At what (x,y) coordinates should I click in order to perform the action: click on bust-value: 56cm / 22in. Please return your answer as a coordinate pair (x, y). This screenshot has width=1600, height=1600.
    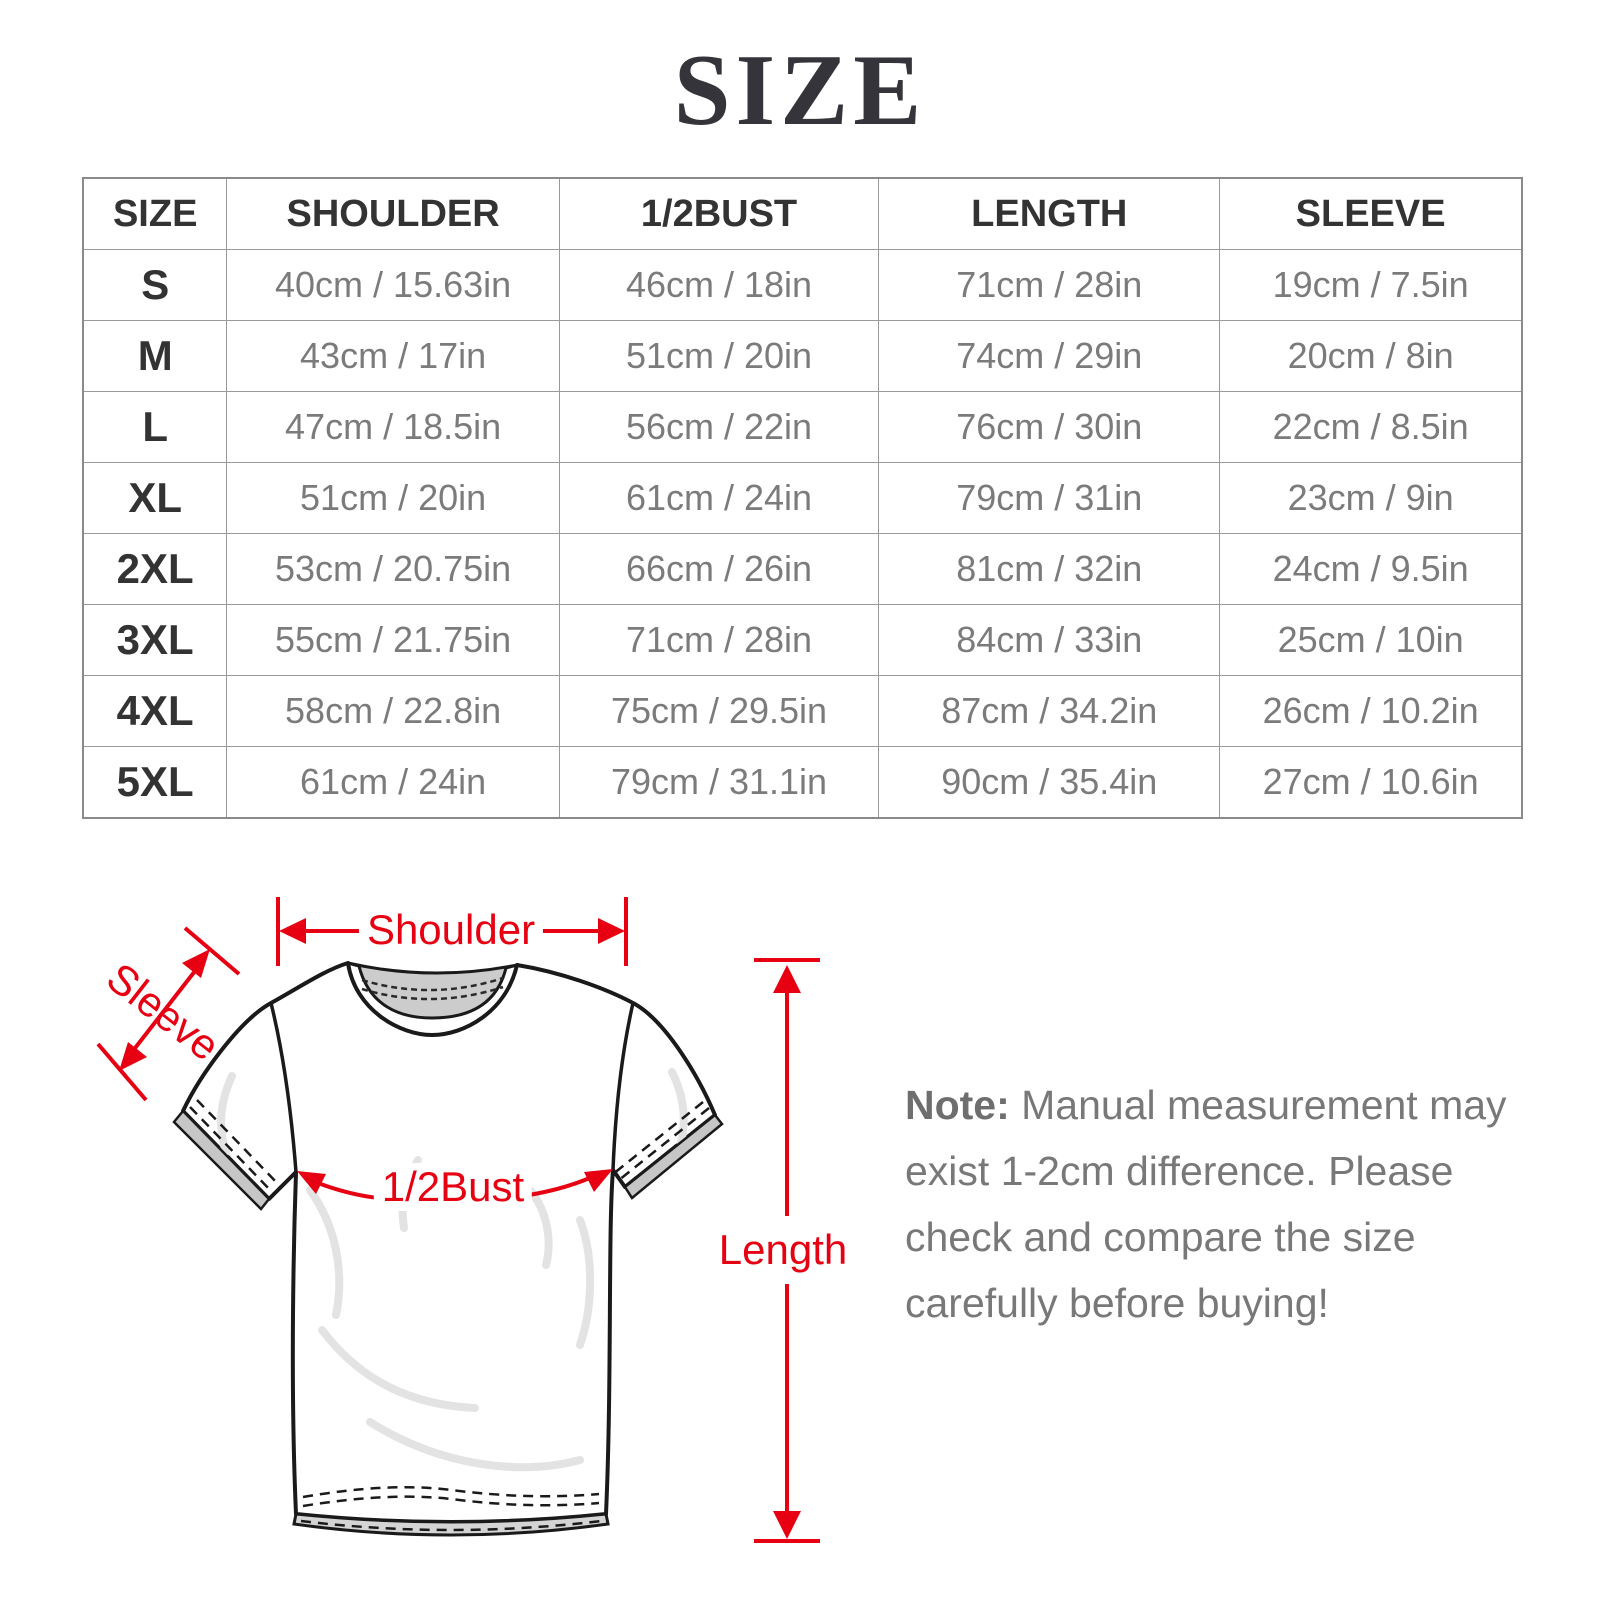
    Looking at the image, I should click on (719, 427).